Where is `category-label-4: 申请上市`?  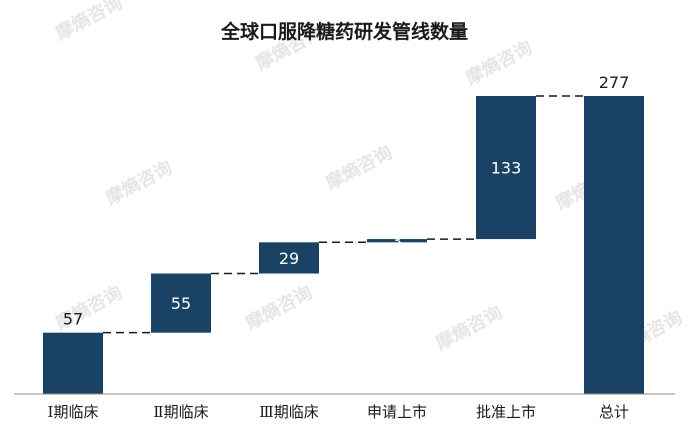 category-label-4: 申请上市 is located at coordinates (397, 412).